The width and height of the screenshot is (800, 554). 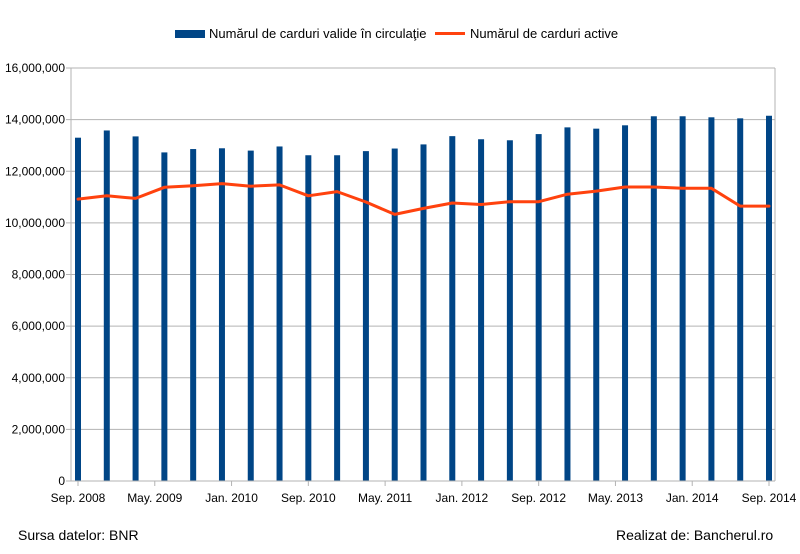 I want to click on y-tick-label: 10,000,000, so click(x=35, y=223).